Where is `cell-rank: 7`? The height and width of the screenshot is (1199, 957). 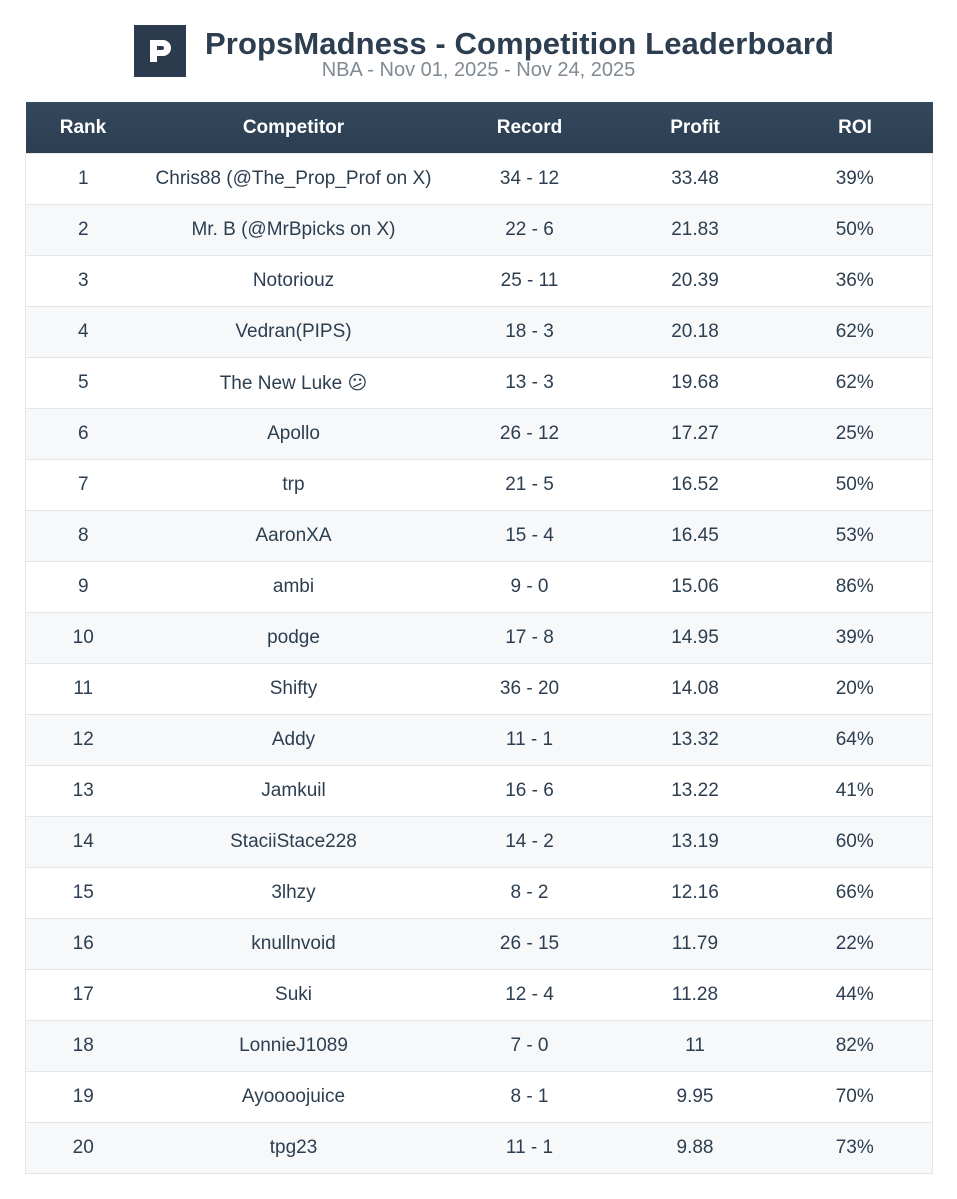
cell-rank: 7 is located at coordinates (83, 485).